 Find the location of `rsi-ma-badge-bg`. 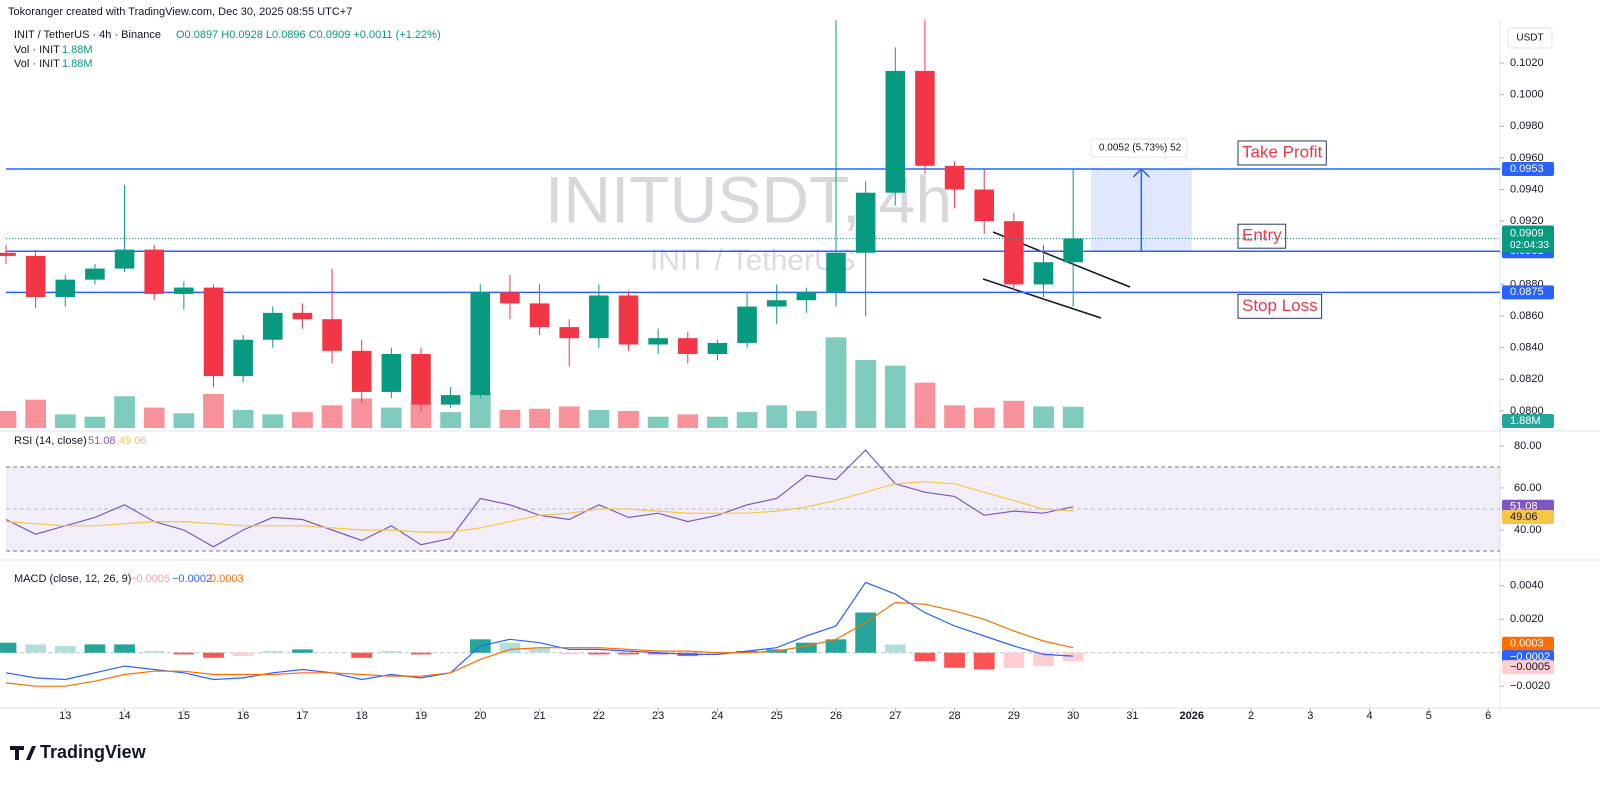

rsi-ma-badge-bg is located at coordinates (1528, 516).